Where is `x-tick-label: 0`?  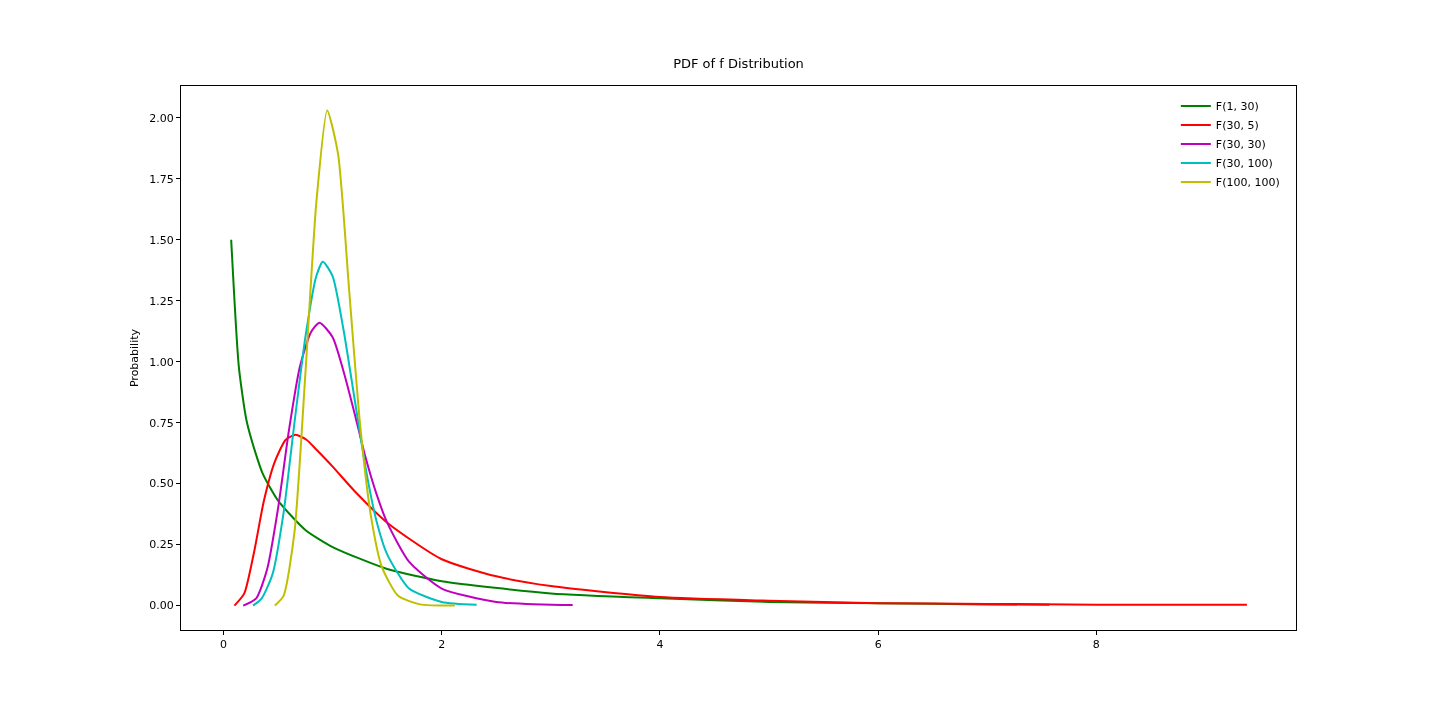
x-tick-label: 0 is located at coordinates (224, 645).